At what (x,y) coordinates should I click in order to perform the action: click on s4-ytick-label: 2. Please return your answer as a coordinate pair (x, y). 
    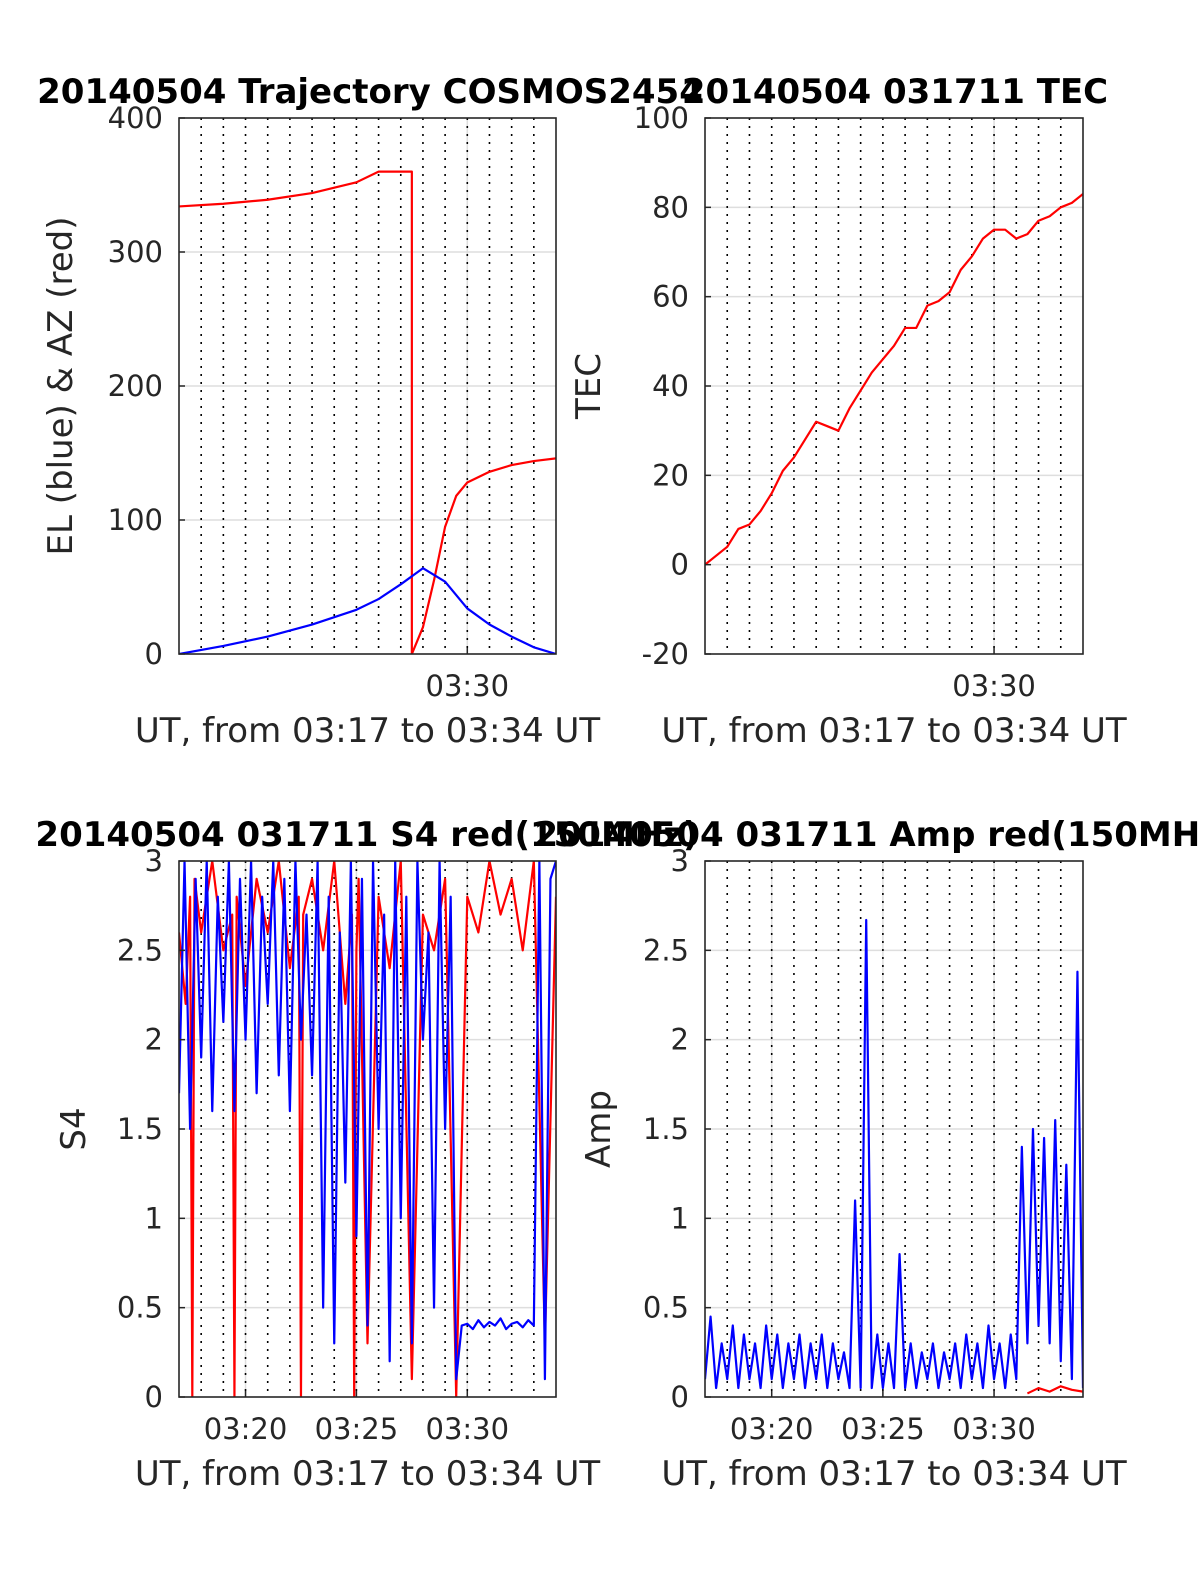
    Looking at the image, I should click on (154, 1040).